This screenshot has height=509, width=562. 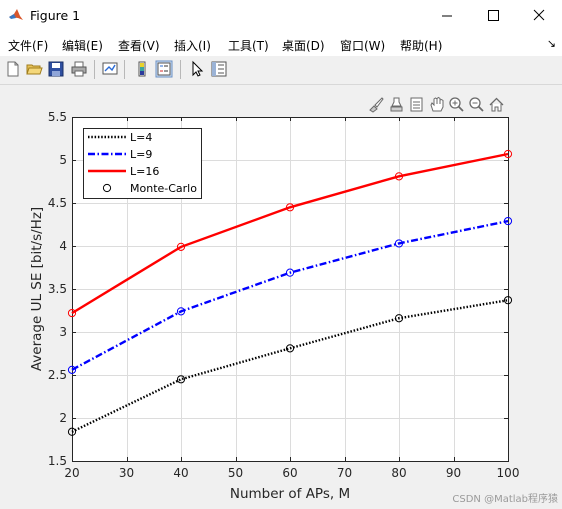 I want to click on figure-toolbar, so click(x=281, y=70).